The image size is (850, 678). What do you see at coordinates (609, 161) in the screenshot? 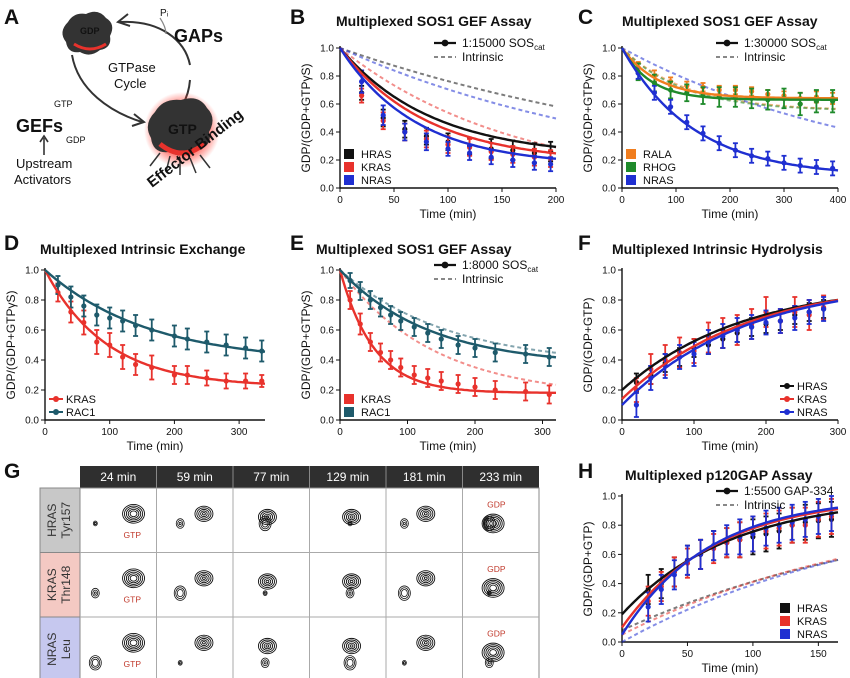
I see `y-tick-label: 0.2` at bounding box center [609, 161].